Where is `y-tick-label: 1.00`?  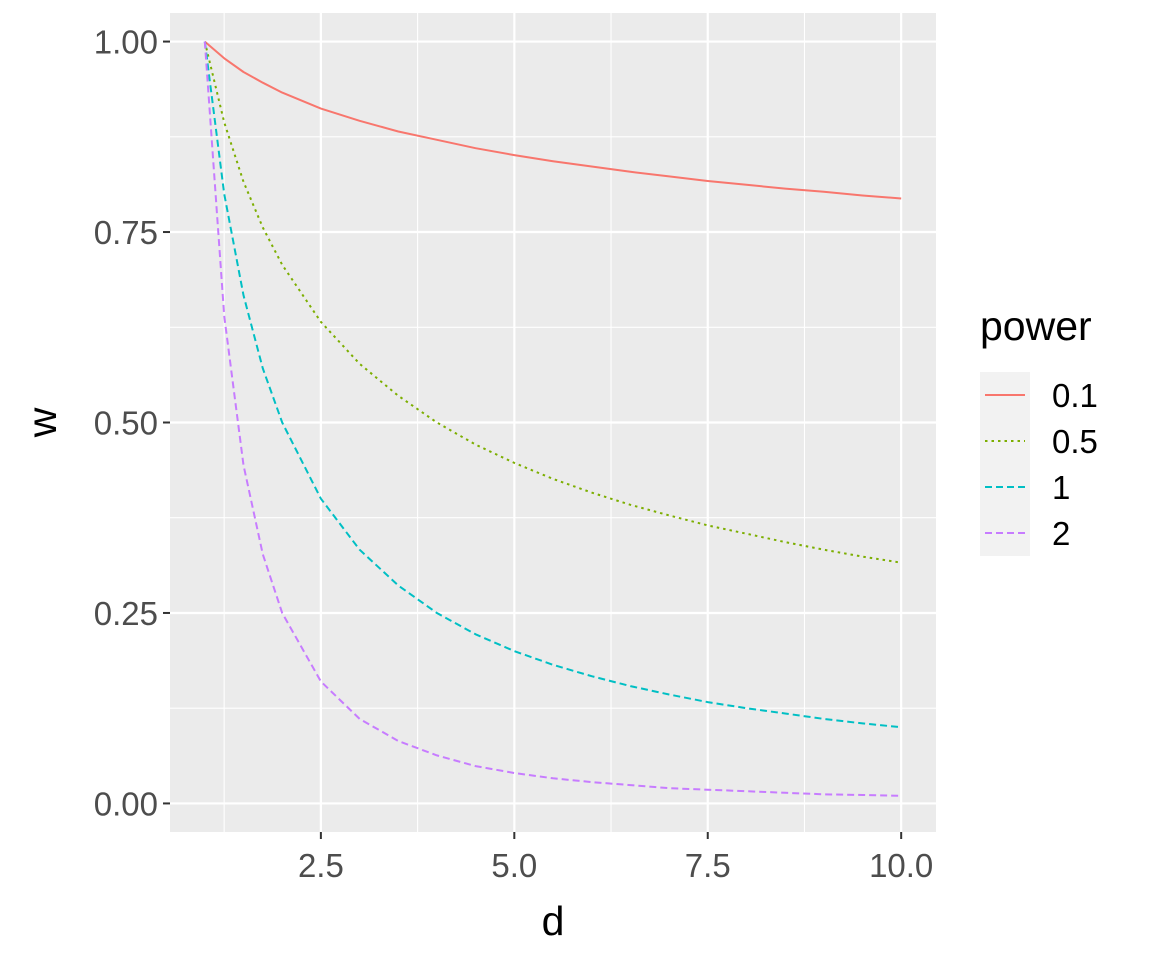
y-tick-label: 1.00 is located at coordinates (126, 42).